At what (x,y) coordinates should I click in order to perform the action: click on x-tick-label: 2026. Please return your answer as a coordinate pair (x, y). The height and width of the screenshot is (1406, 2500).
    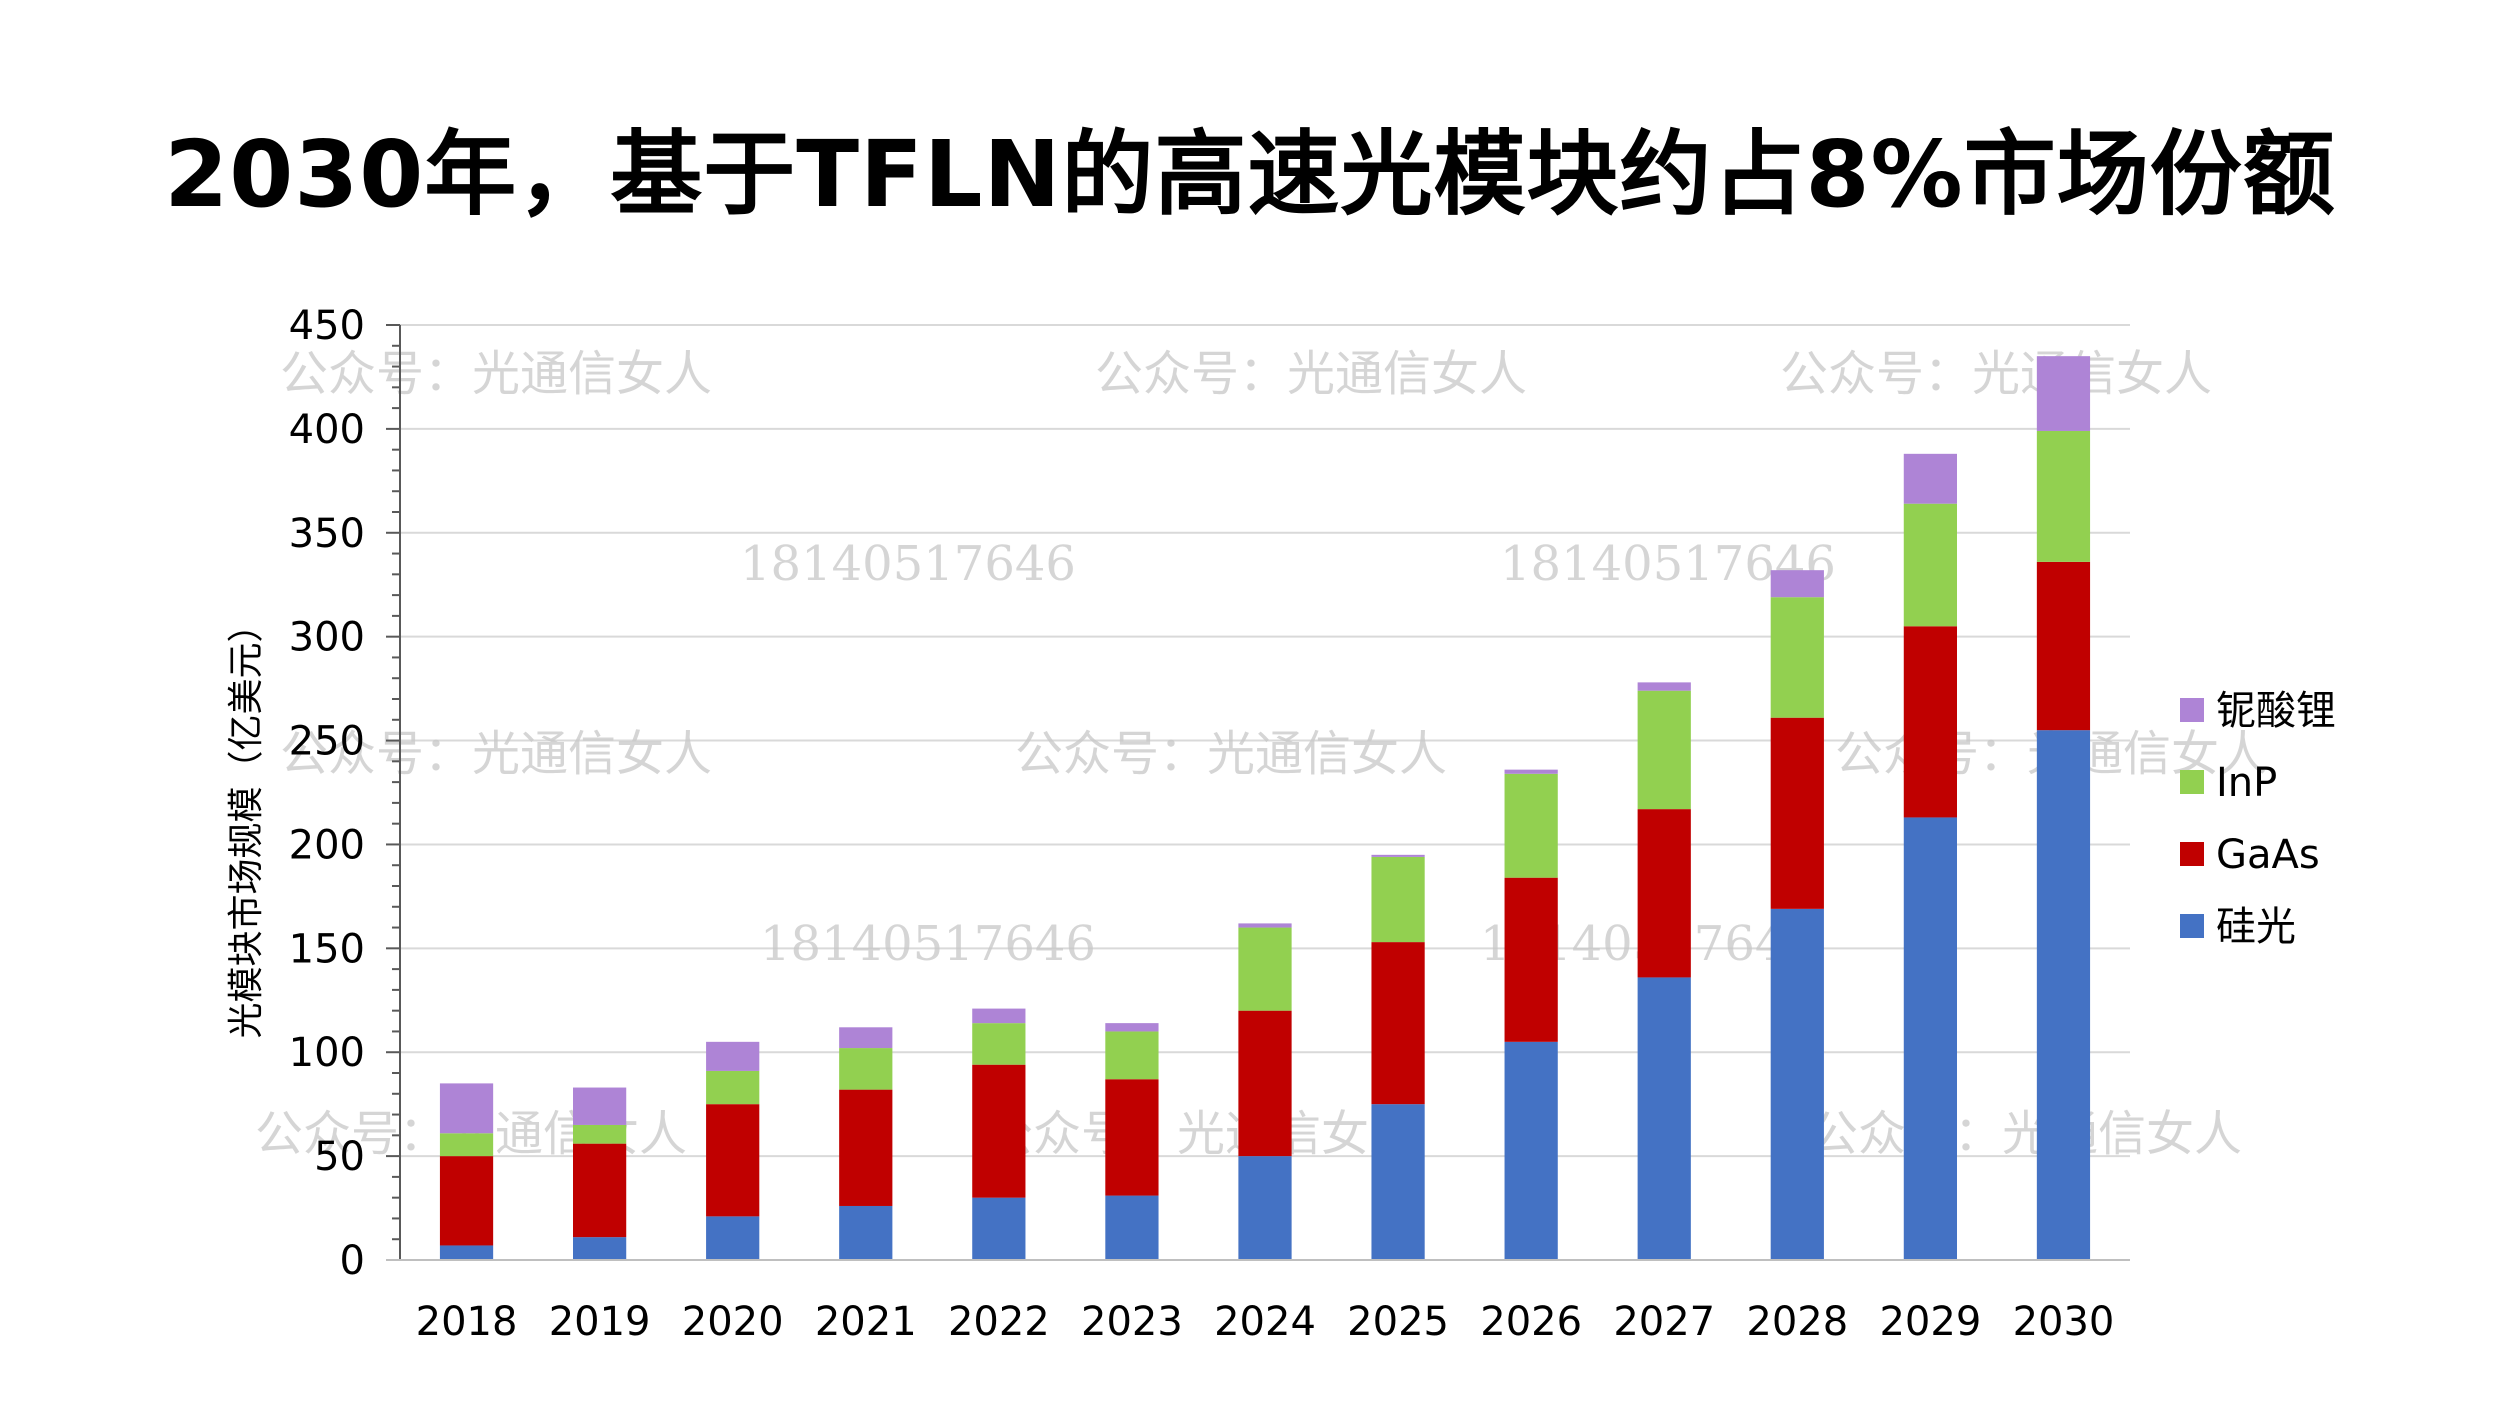
    Looking at the image, I should click on (1531, 1322).